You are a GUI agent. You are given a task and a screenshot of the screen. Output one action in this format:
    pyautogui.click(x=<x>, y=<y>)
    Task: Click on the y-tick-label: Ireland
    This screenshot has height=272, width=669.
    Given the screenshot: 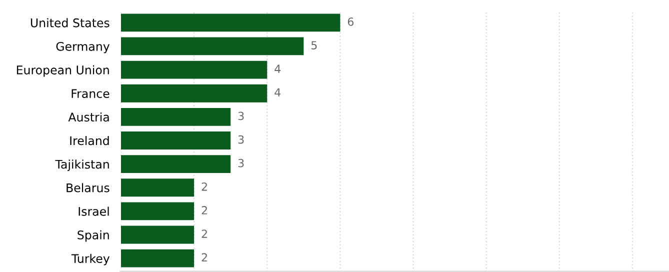 What is the action you would take?
    pyautogui.click(x=89, y=141)
    